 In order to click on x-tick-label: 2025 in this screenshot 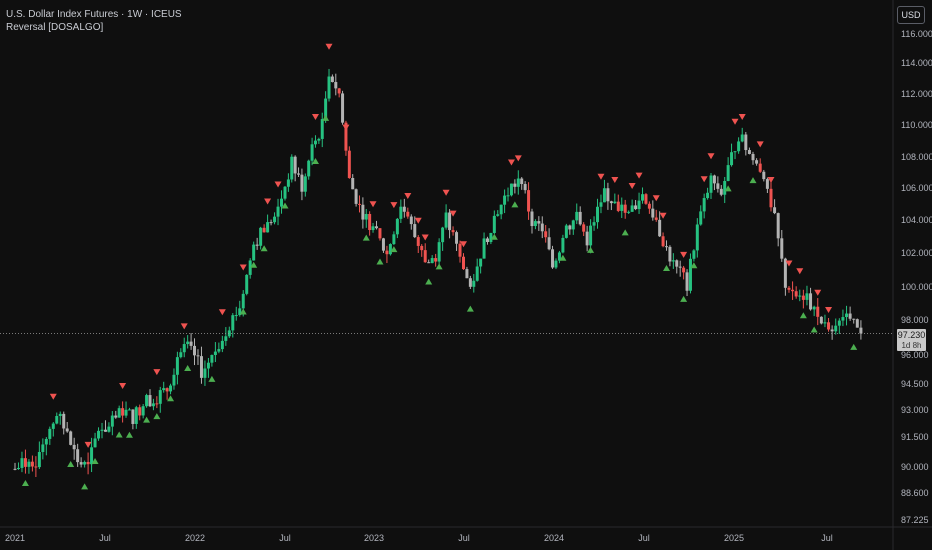, I will do `click(734, 538)`.